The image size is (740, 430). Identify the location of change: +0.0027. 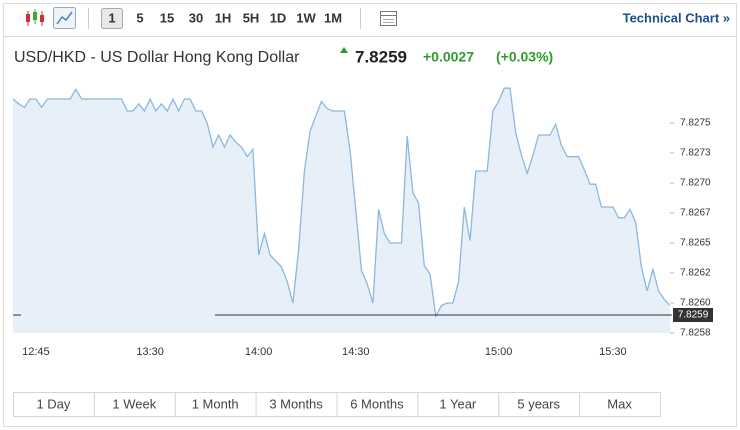
(448, 57).